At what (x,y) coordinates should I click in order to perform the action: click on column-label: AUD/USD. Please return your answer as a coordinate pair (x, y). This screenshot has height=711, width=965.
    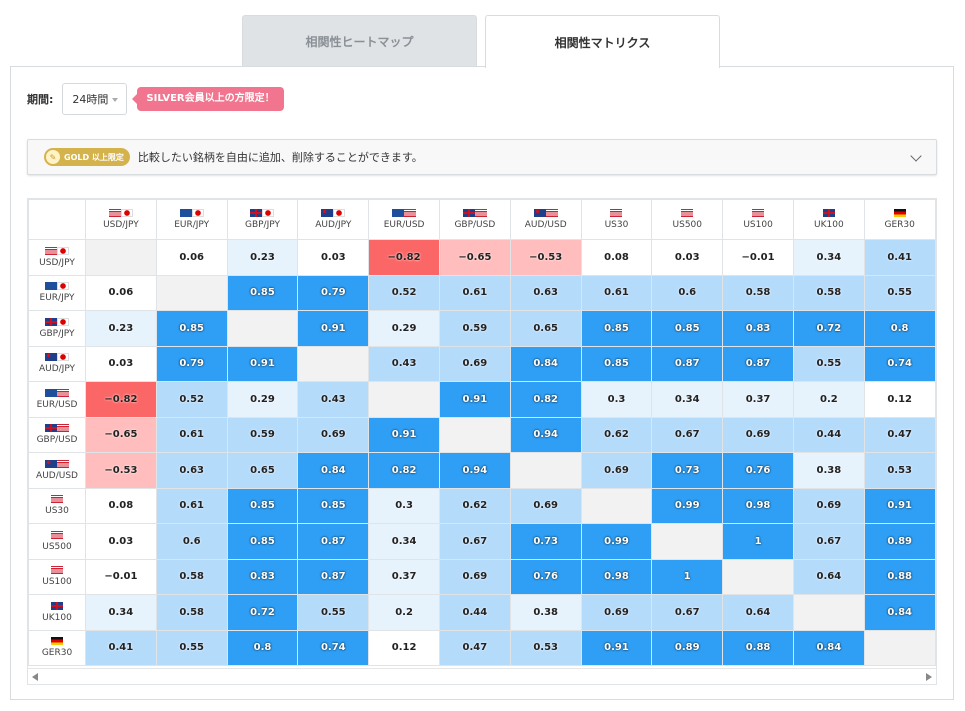
    Looking at the image, I should click on (545, 225).